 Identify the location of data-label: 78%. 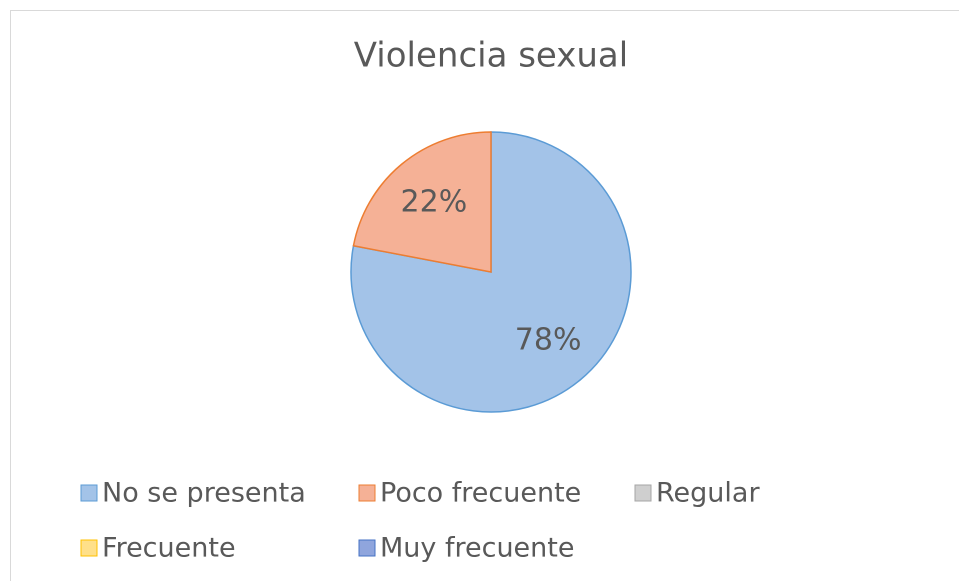
(548, 340).